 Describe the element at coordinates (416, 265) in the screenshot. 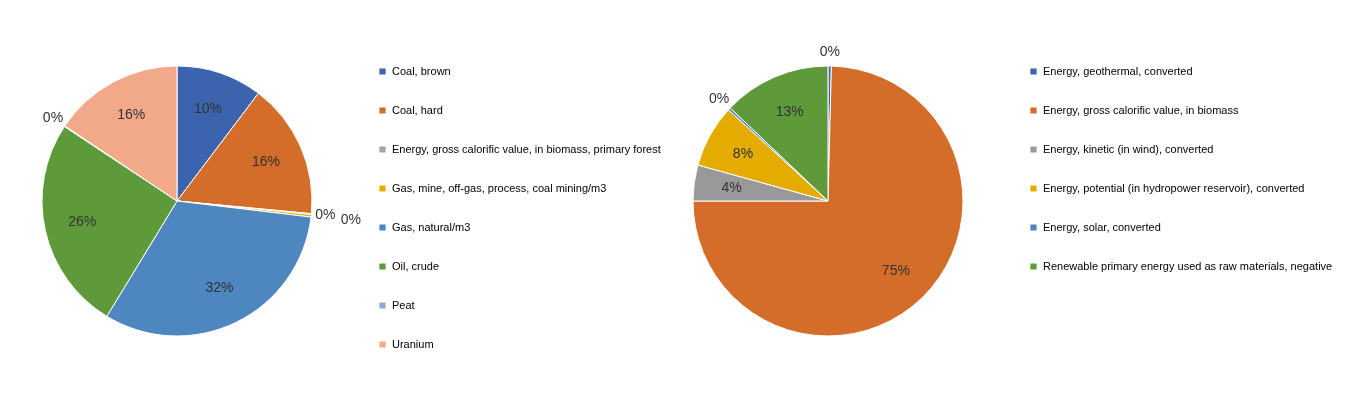

I see `legend-label: Oil, crude` at that location.